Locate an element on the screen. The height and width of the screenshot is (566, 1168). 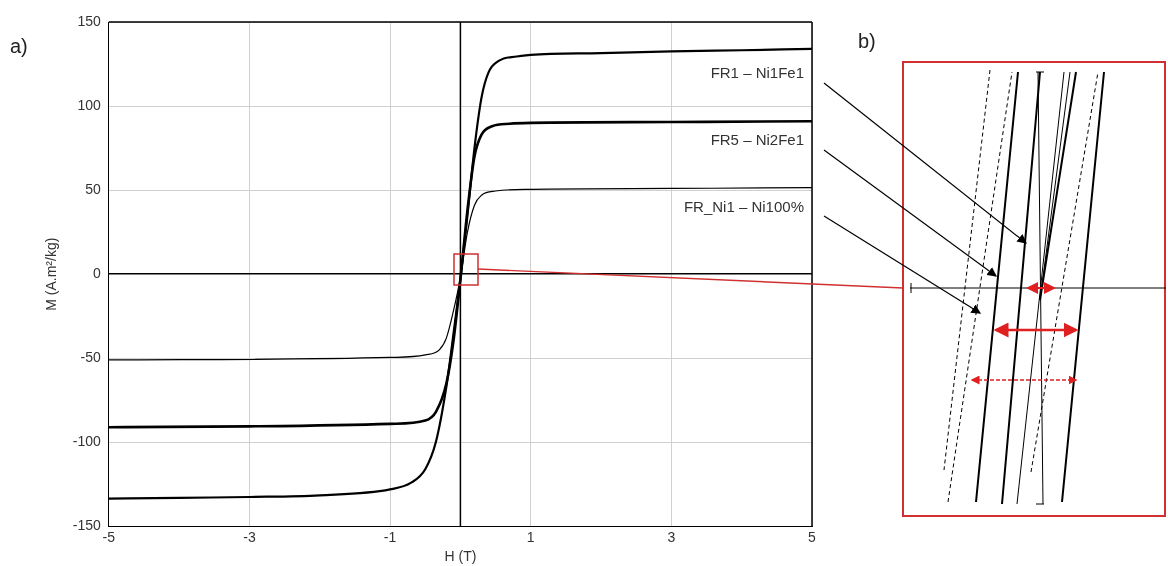
text: b) is located at coordinates (867, 41).